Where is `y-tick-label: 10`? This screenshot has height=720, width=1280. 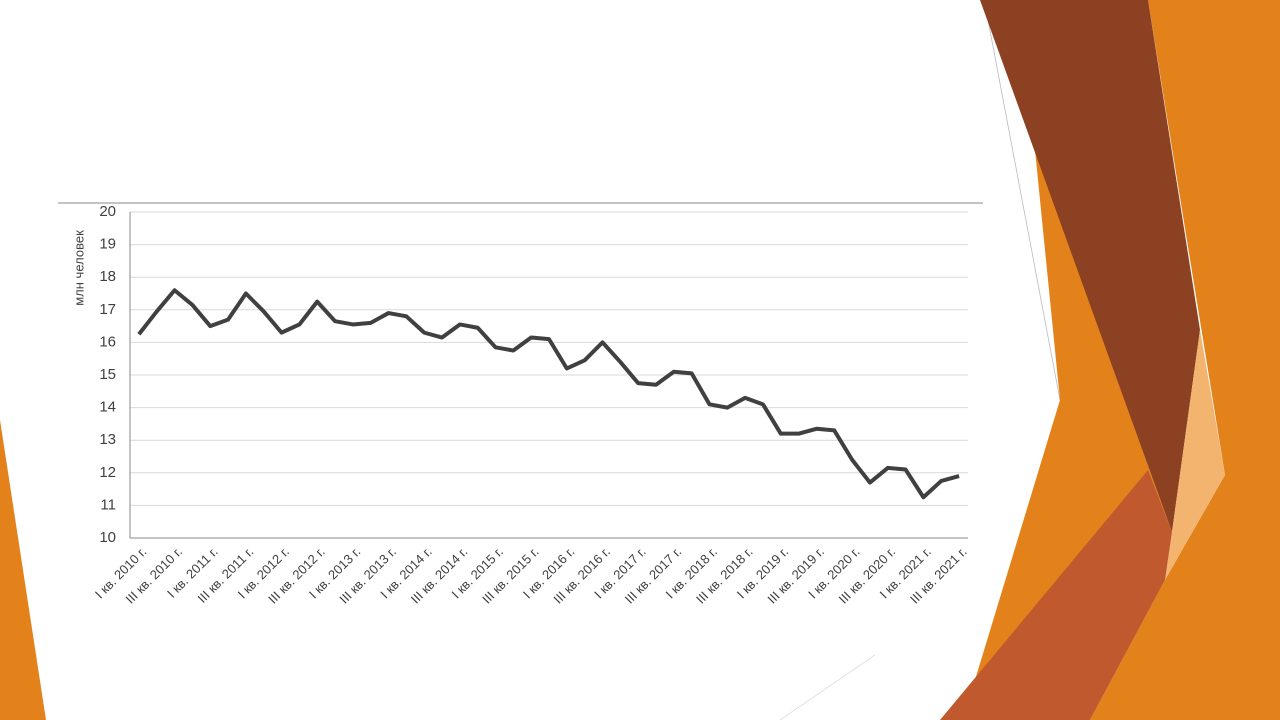 y-tick-label: 10 is located at coordinates (107, 537).